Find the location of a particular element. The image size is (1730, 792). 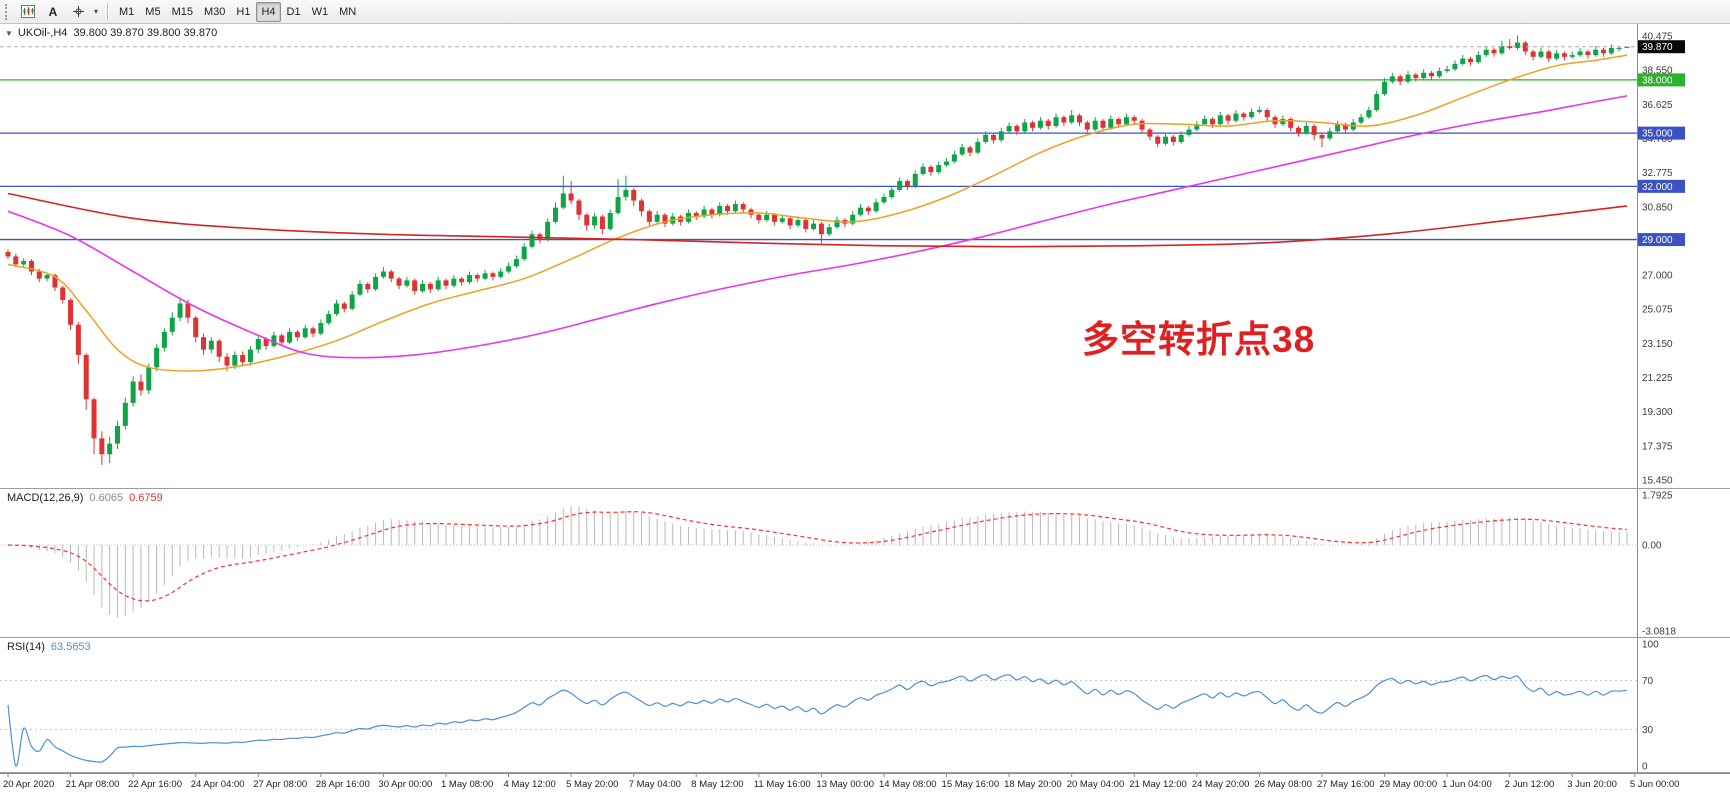

current-price-badge-label: 39.870 is located at coordinates (1657, 47).